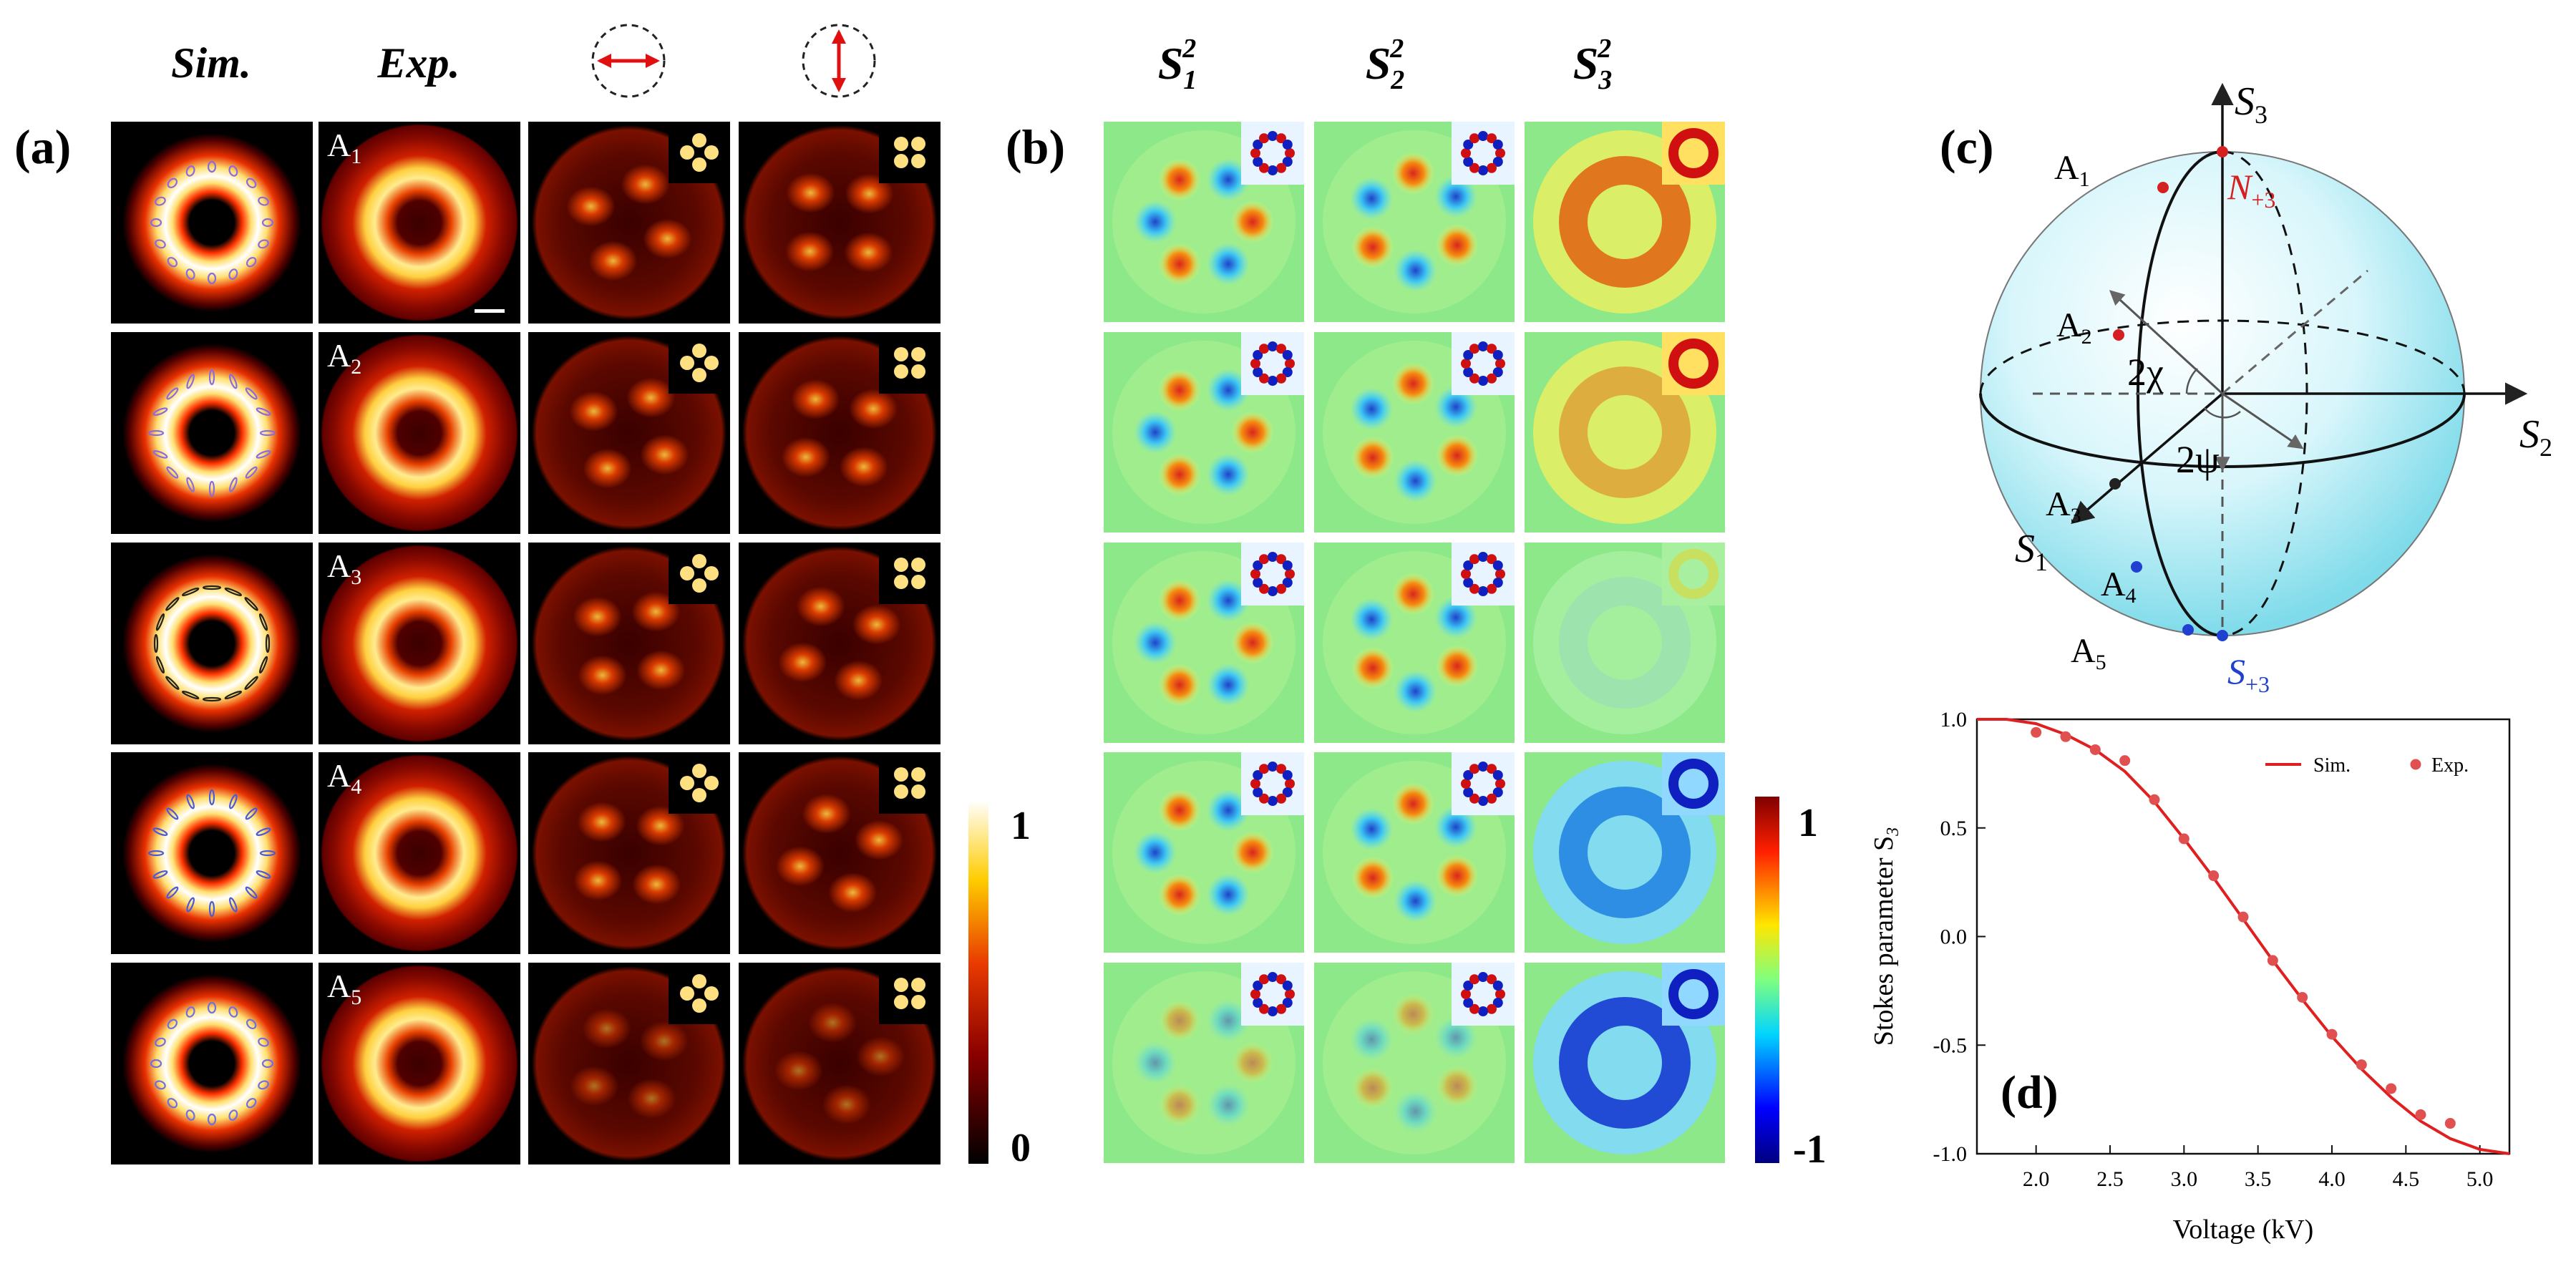  I want to click on horizontal-filter-tile, so click(629, 433).